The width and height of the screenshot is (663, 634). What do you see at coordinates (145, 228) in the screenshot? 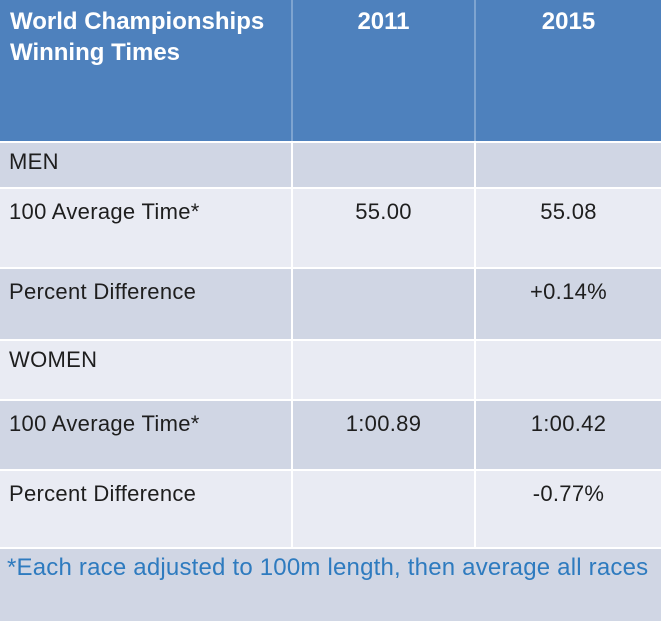
I see `row-label-men-average-time: 100 Average Time*` at bounding box center [145, 228].